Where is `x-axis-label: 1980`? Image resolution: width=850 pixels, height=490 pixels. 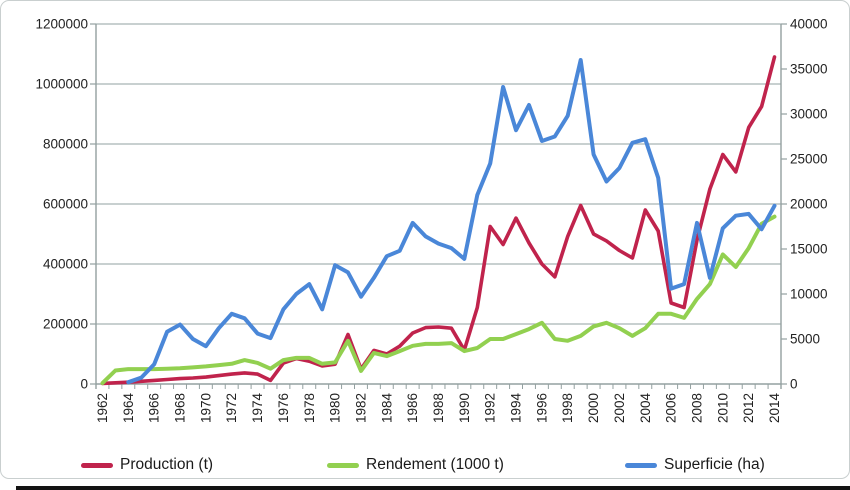 x-axis-label: 1980 is located at coordinates (335, 408).